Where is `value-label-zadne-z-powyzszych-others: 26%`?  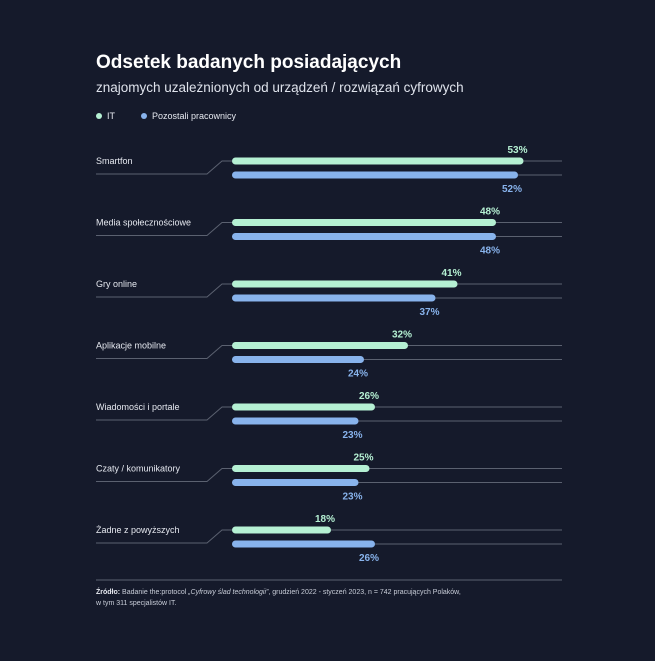 value-label-zadne-z-powyzszych-others: 26% is located at coordinates (369, 558).